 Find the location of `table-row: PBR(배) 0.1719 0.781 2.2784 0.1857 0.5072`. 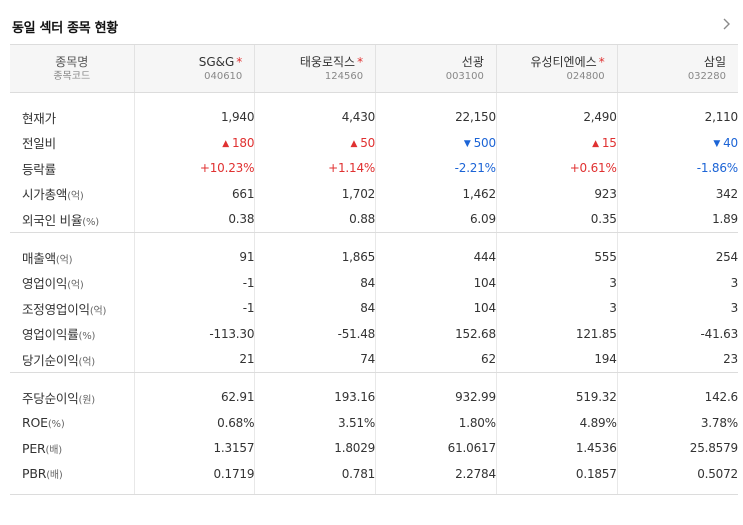

table-row: PBR(배) 0.1719 0.781 2.2784 0.1857 0.5072 is located at coordinates (374, 474).